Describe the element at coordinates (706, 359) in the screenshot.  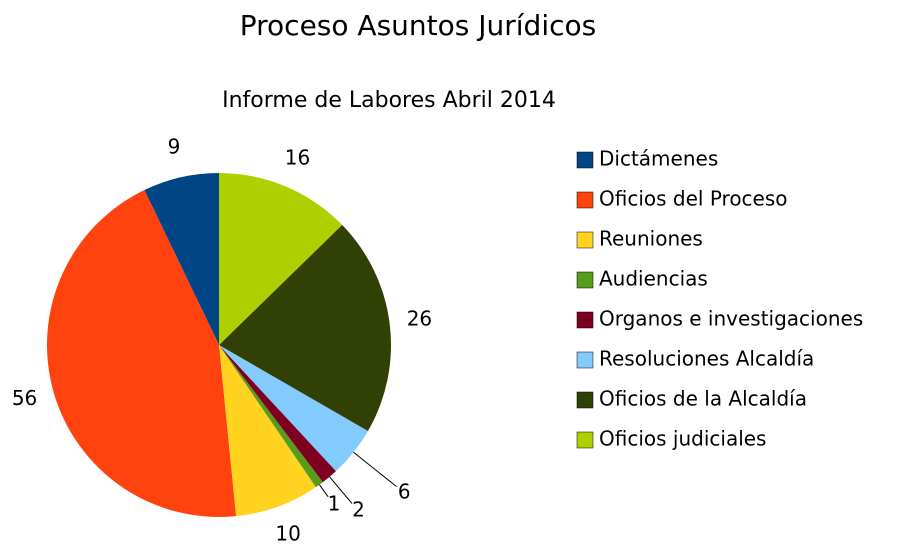
I see `legend-label: Resoluciones Alcaldía` at that location.